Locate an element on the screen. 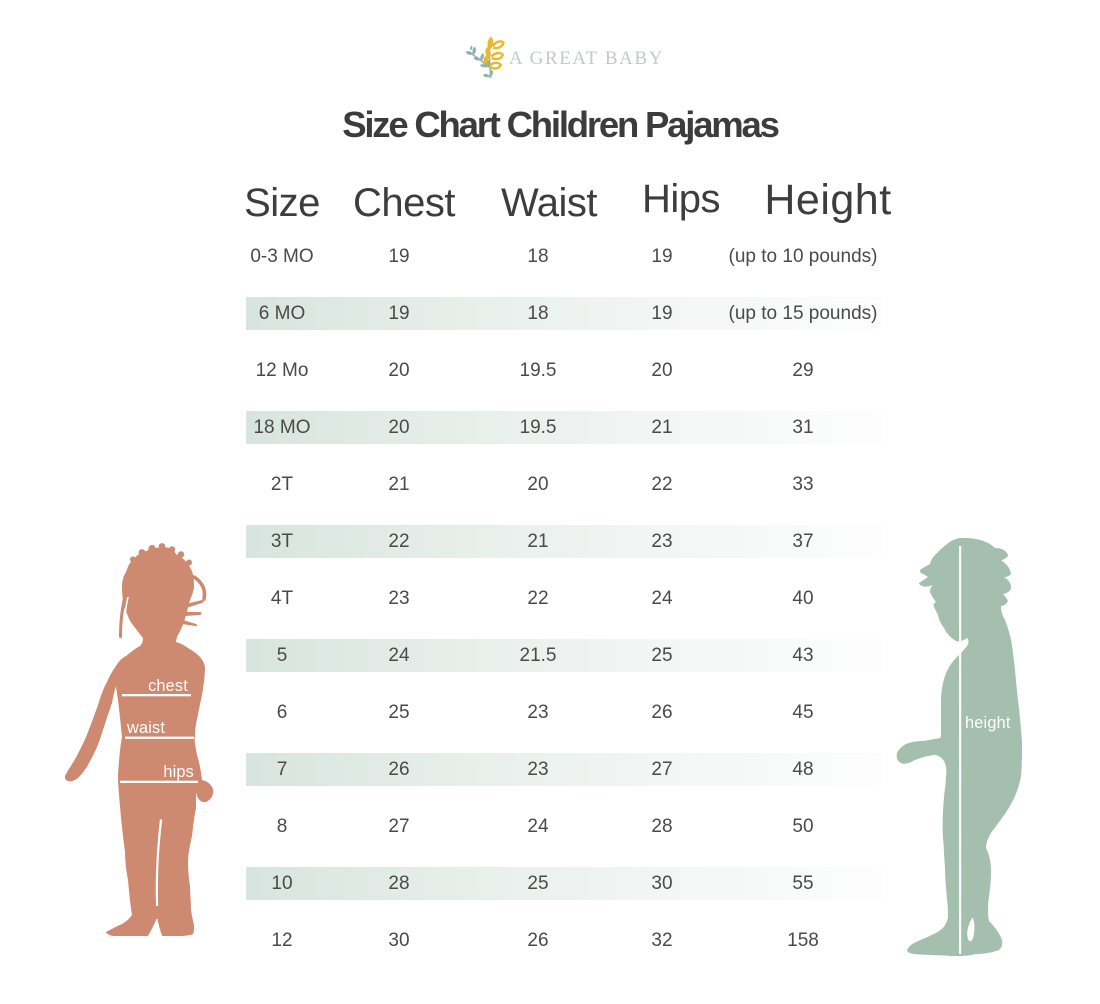 This screenshot has width=1100, height=1004. svg-text: hips is located at coordinates (178, 772).